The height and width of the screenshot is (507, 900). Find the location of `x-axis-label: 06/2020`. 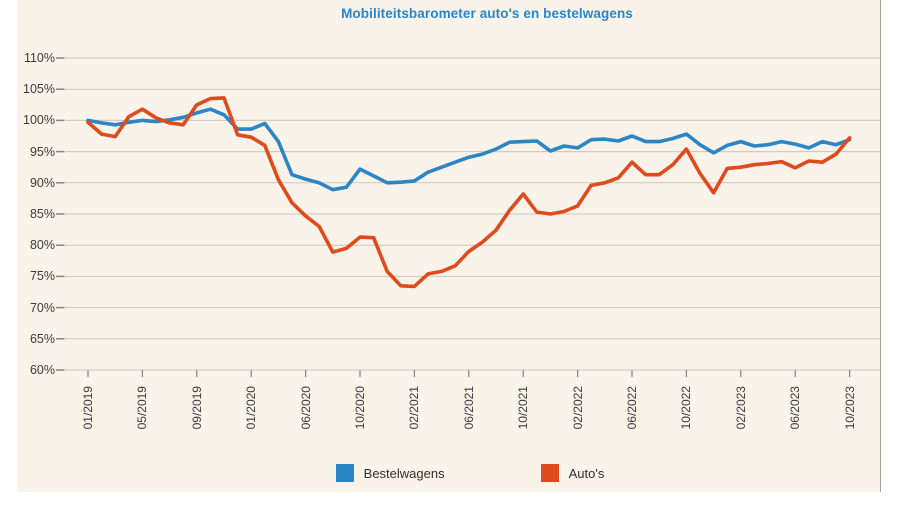

x-axis-label: 06/2020 is located at coordinates (305, 408).